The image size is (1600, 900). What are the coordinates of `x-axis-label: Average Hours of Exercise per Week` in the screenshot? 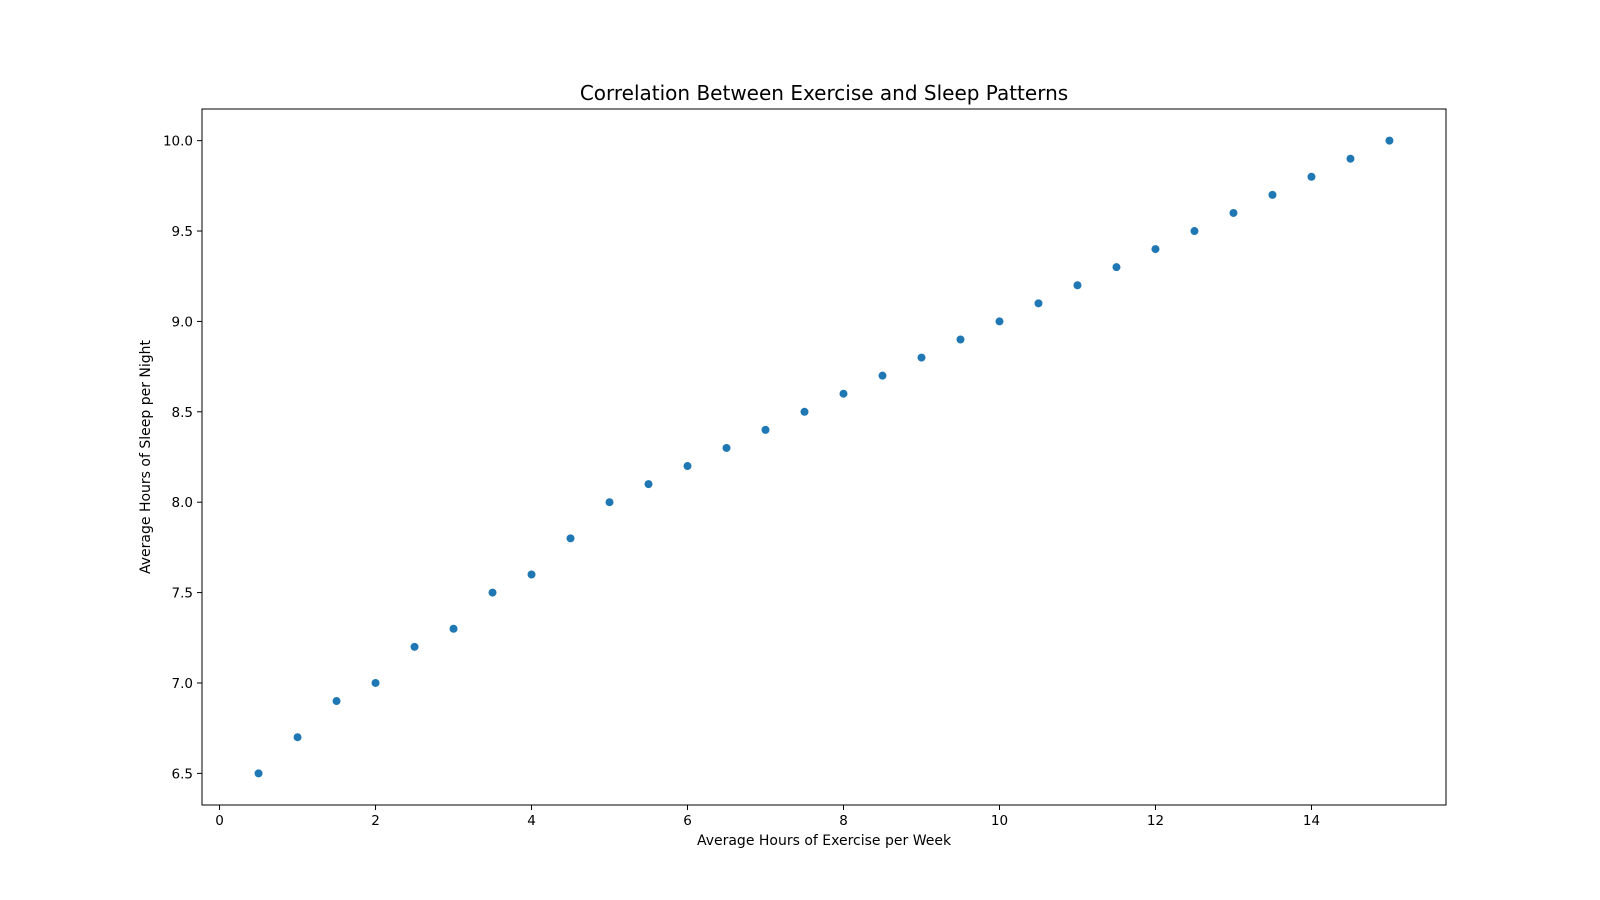 It's located at (824, 841).